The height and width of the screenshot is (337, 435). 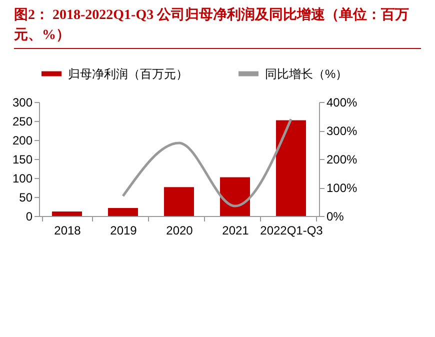 What do you see at coordinates (124, 231) in the screenshot?
I see `x-tick-label: 2019` at bounding box center [124, 231].